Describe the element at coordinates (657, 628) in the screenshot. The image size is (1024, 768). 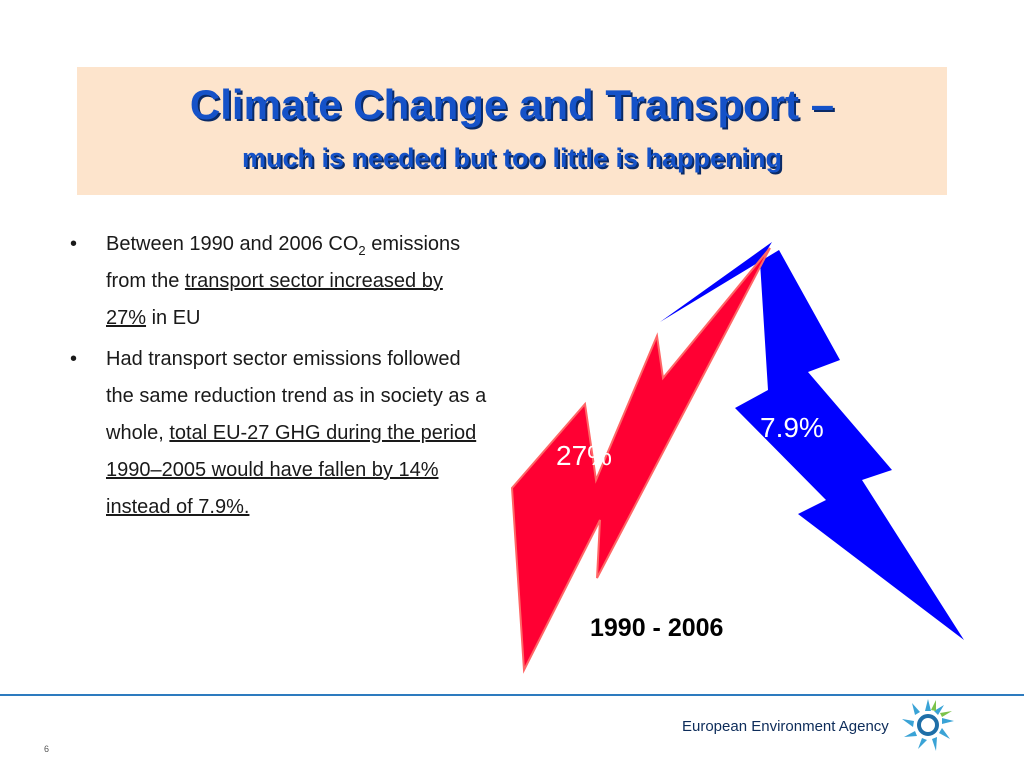
I see `period-label: 1990 - 2006` at that location.